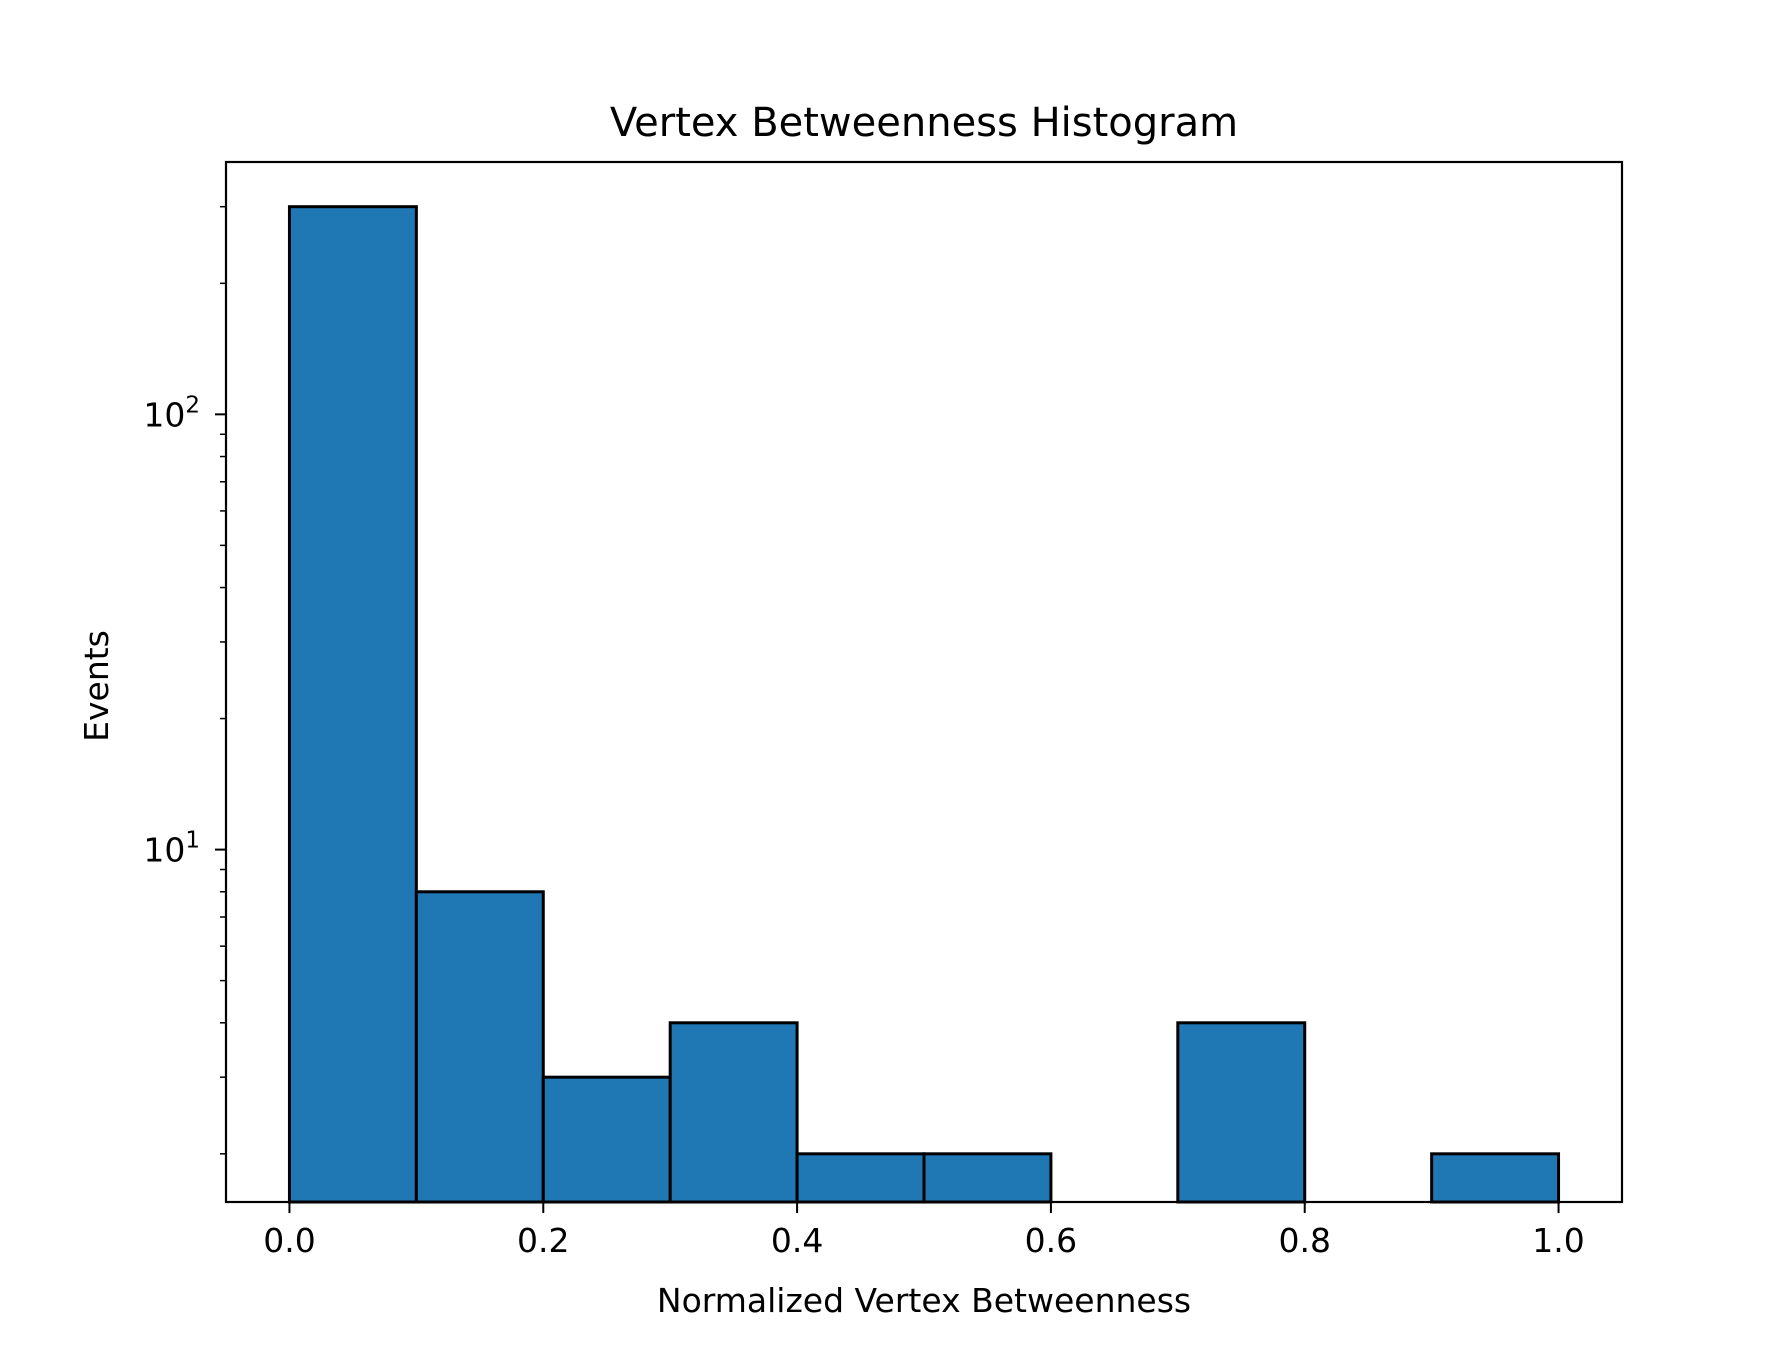  I want to click on x-axis-label: Normalized Vertex Betweenness, so click(924, 1300).